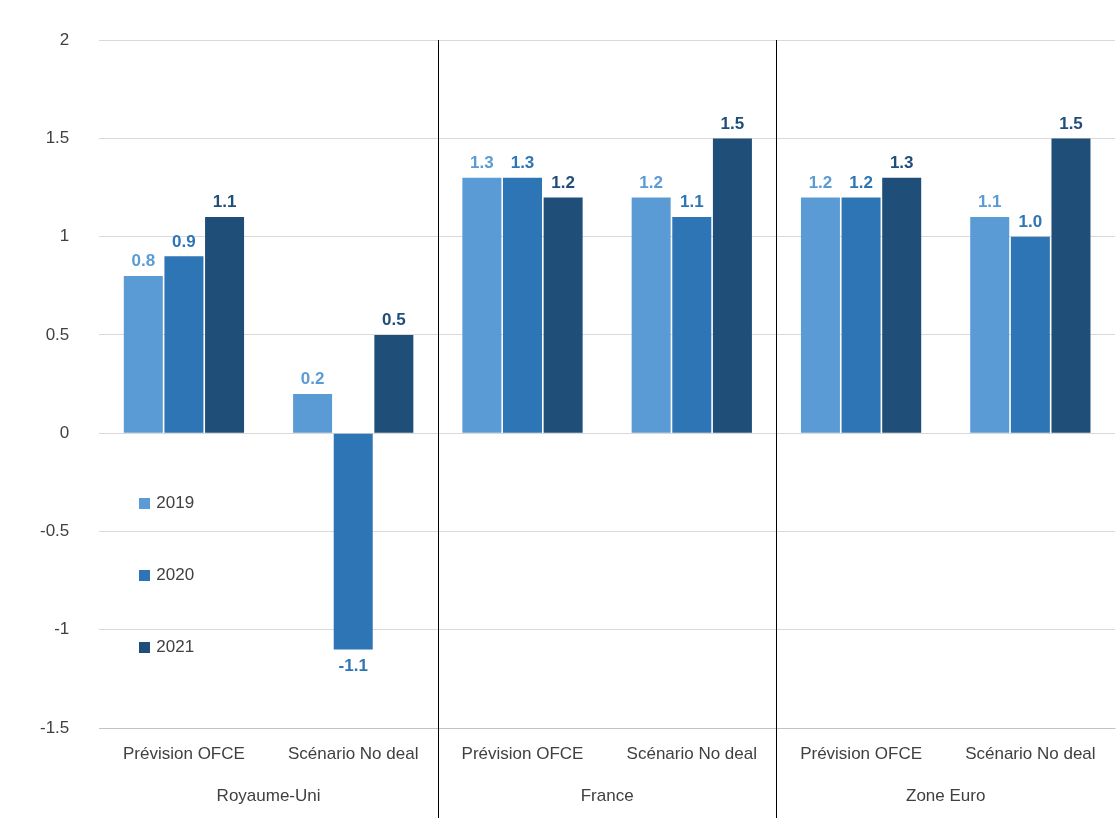  Describe the element at coordinates (62, 629) in the screenshot. I see `y-tick-label: -1` at that location.